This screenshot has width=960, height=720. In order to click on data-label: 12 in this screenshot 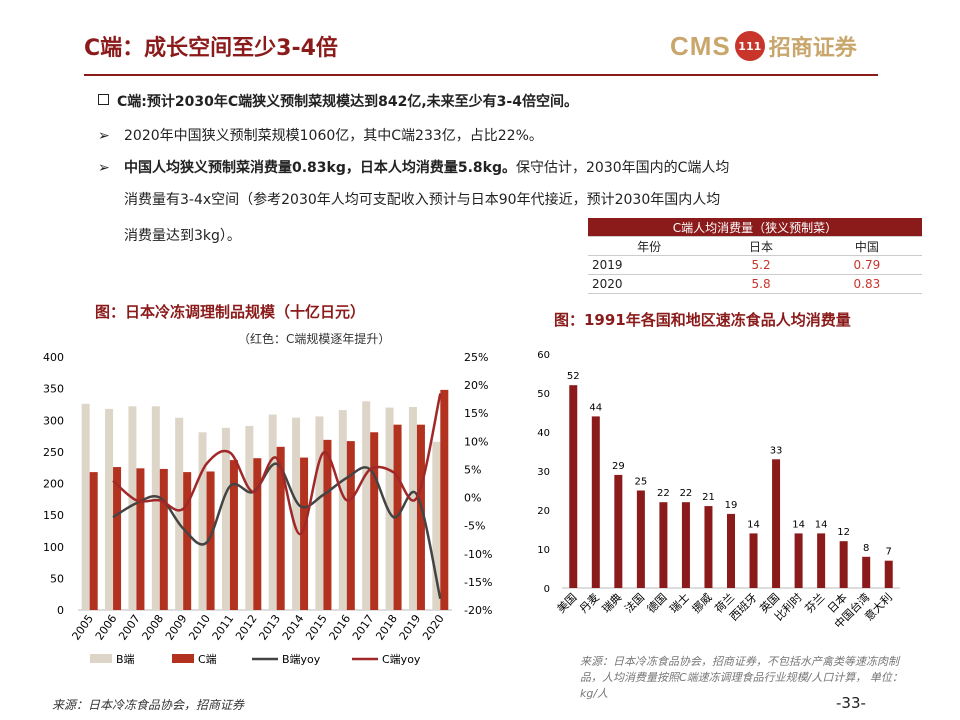, I will do `click(843, 532)`.